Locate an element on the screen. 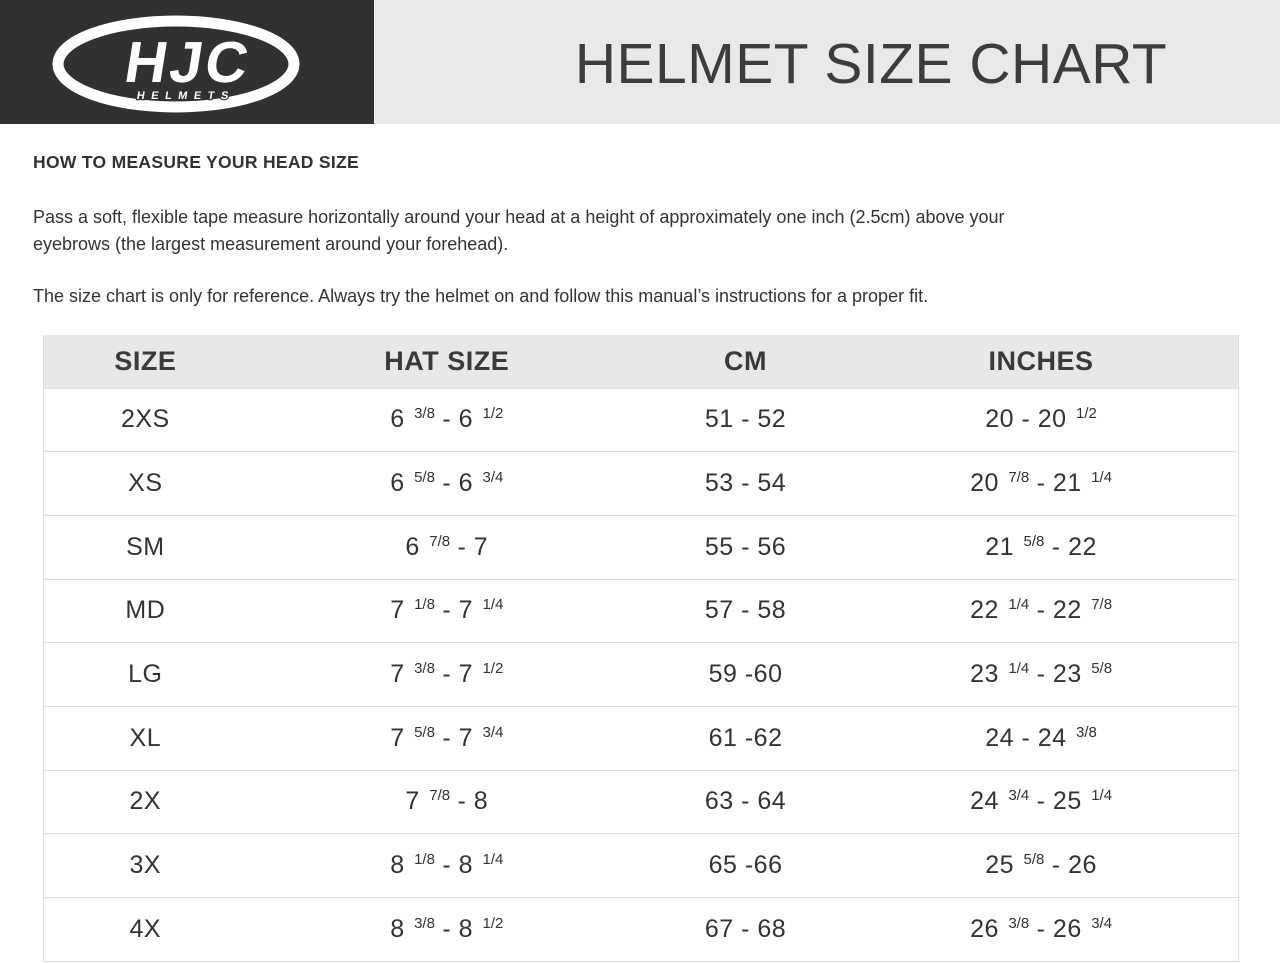 The image size is (1280, 964). hat-cell: 8 1/8 - 8 1/4 is located at coordinates (446, 865).